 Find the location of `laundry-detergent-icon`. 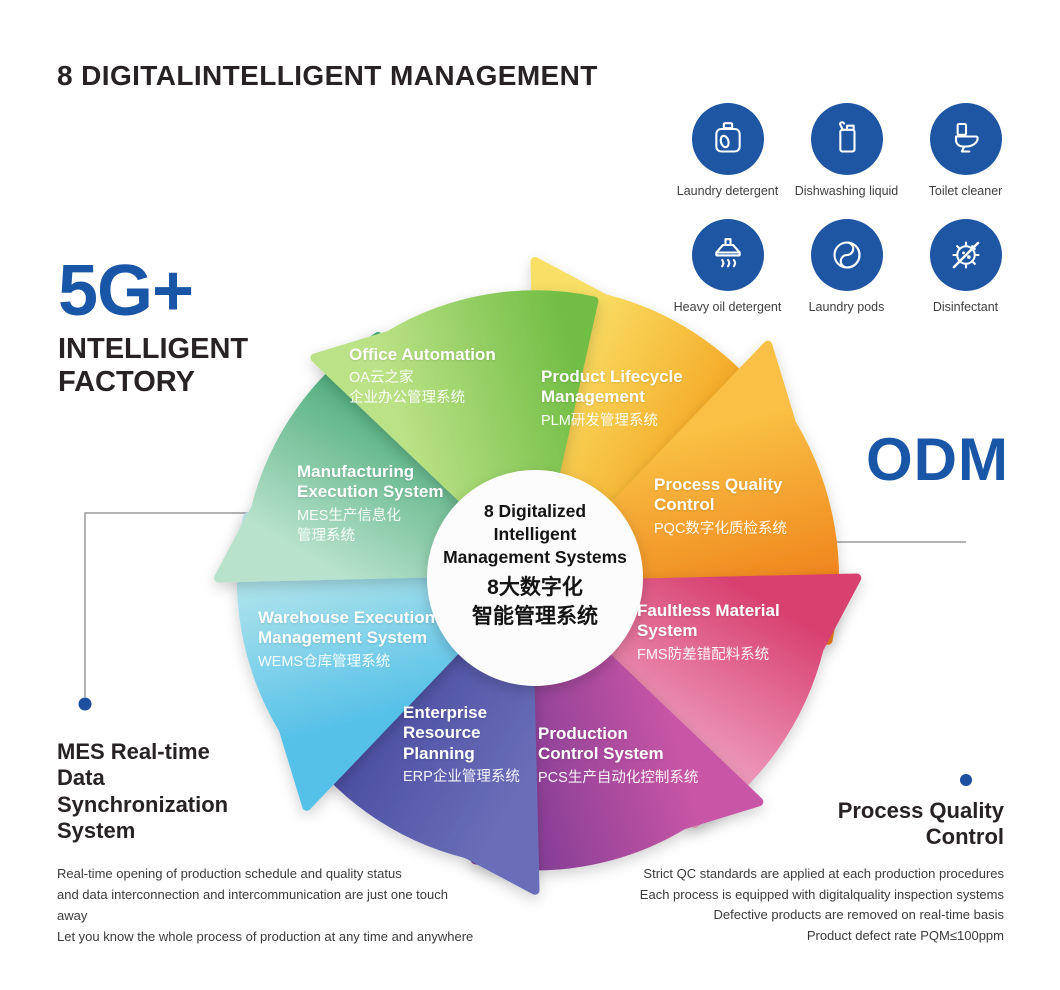

laundry-detergent-icon is located at coordinates (727, 137).